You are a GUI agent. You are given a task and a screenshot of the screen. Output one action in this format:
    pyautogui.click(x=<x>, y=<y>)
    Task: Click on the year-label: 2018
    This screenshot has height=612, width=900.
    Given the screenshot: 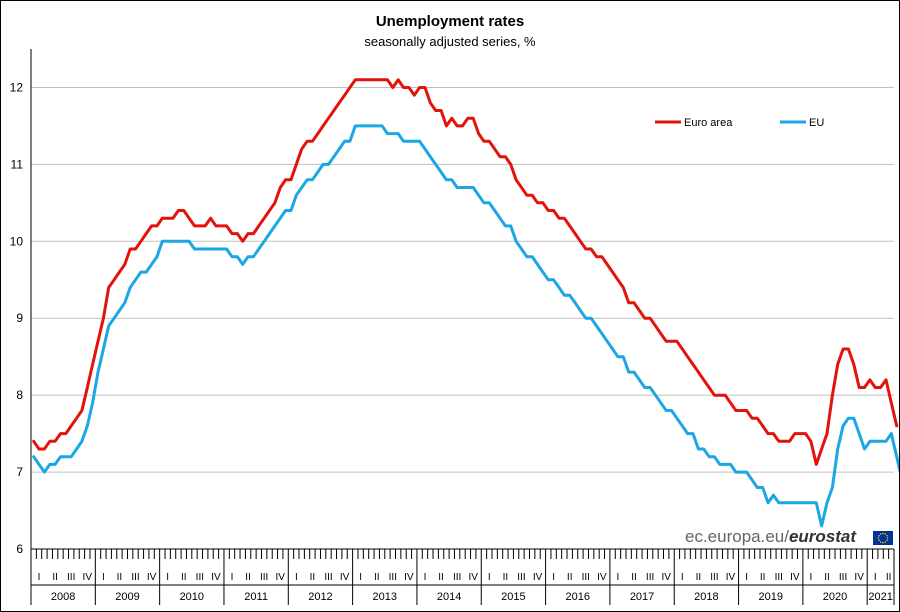 What is the action you would take?
    pyautogui.click(x=706, y=597)
    